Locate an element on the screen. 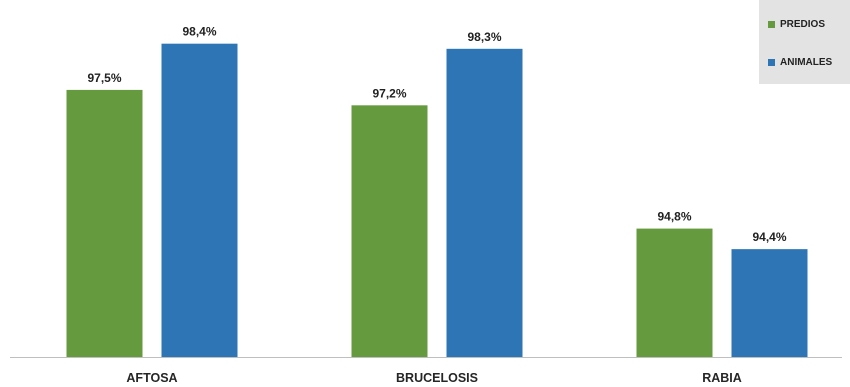  legend: PREDIOS ANIMALES is located at coordinates (804, 42).